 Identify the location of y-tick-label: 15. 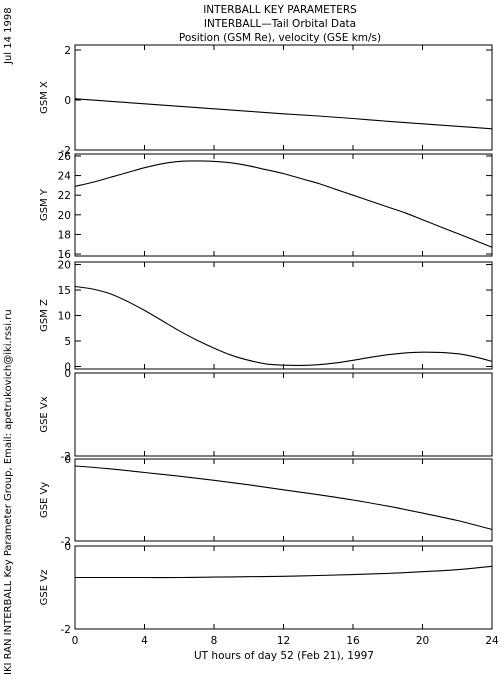
(64, 291).